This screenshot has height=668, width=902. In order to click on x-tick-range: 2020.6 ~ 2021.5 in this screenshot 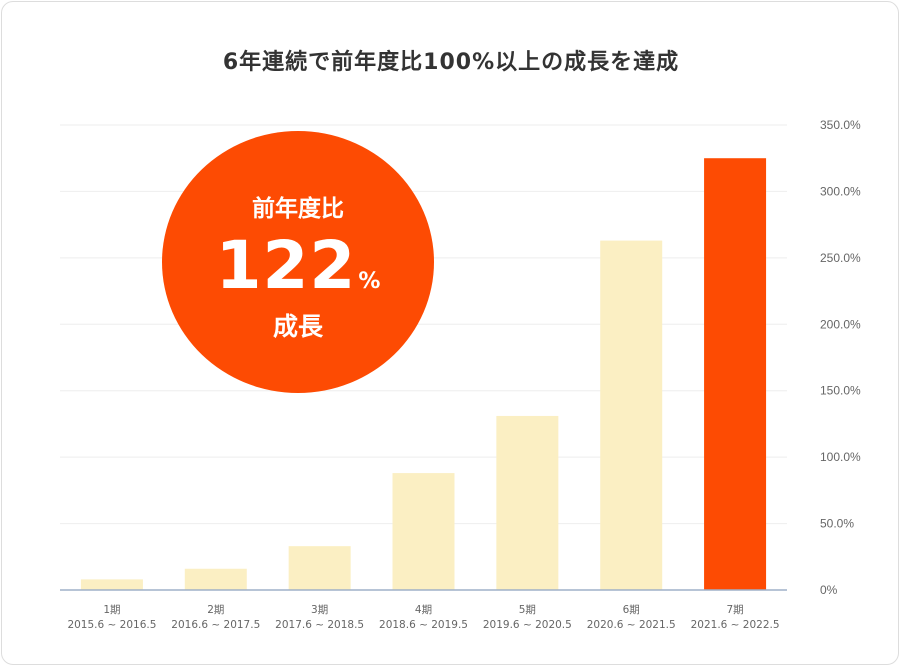, I will do `click(631, 625)`.